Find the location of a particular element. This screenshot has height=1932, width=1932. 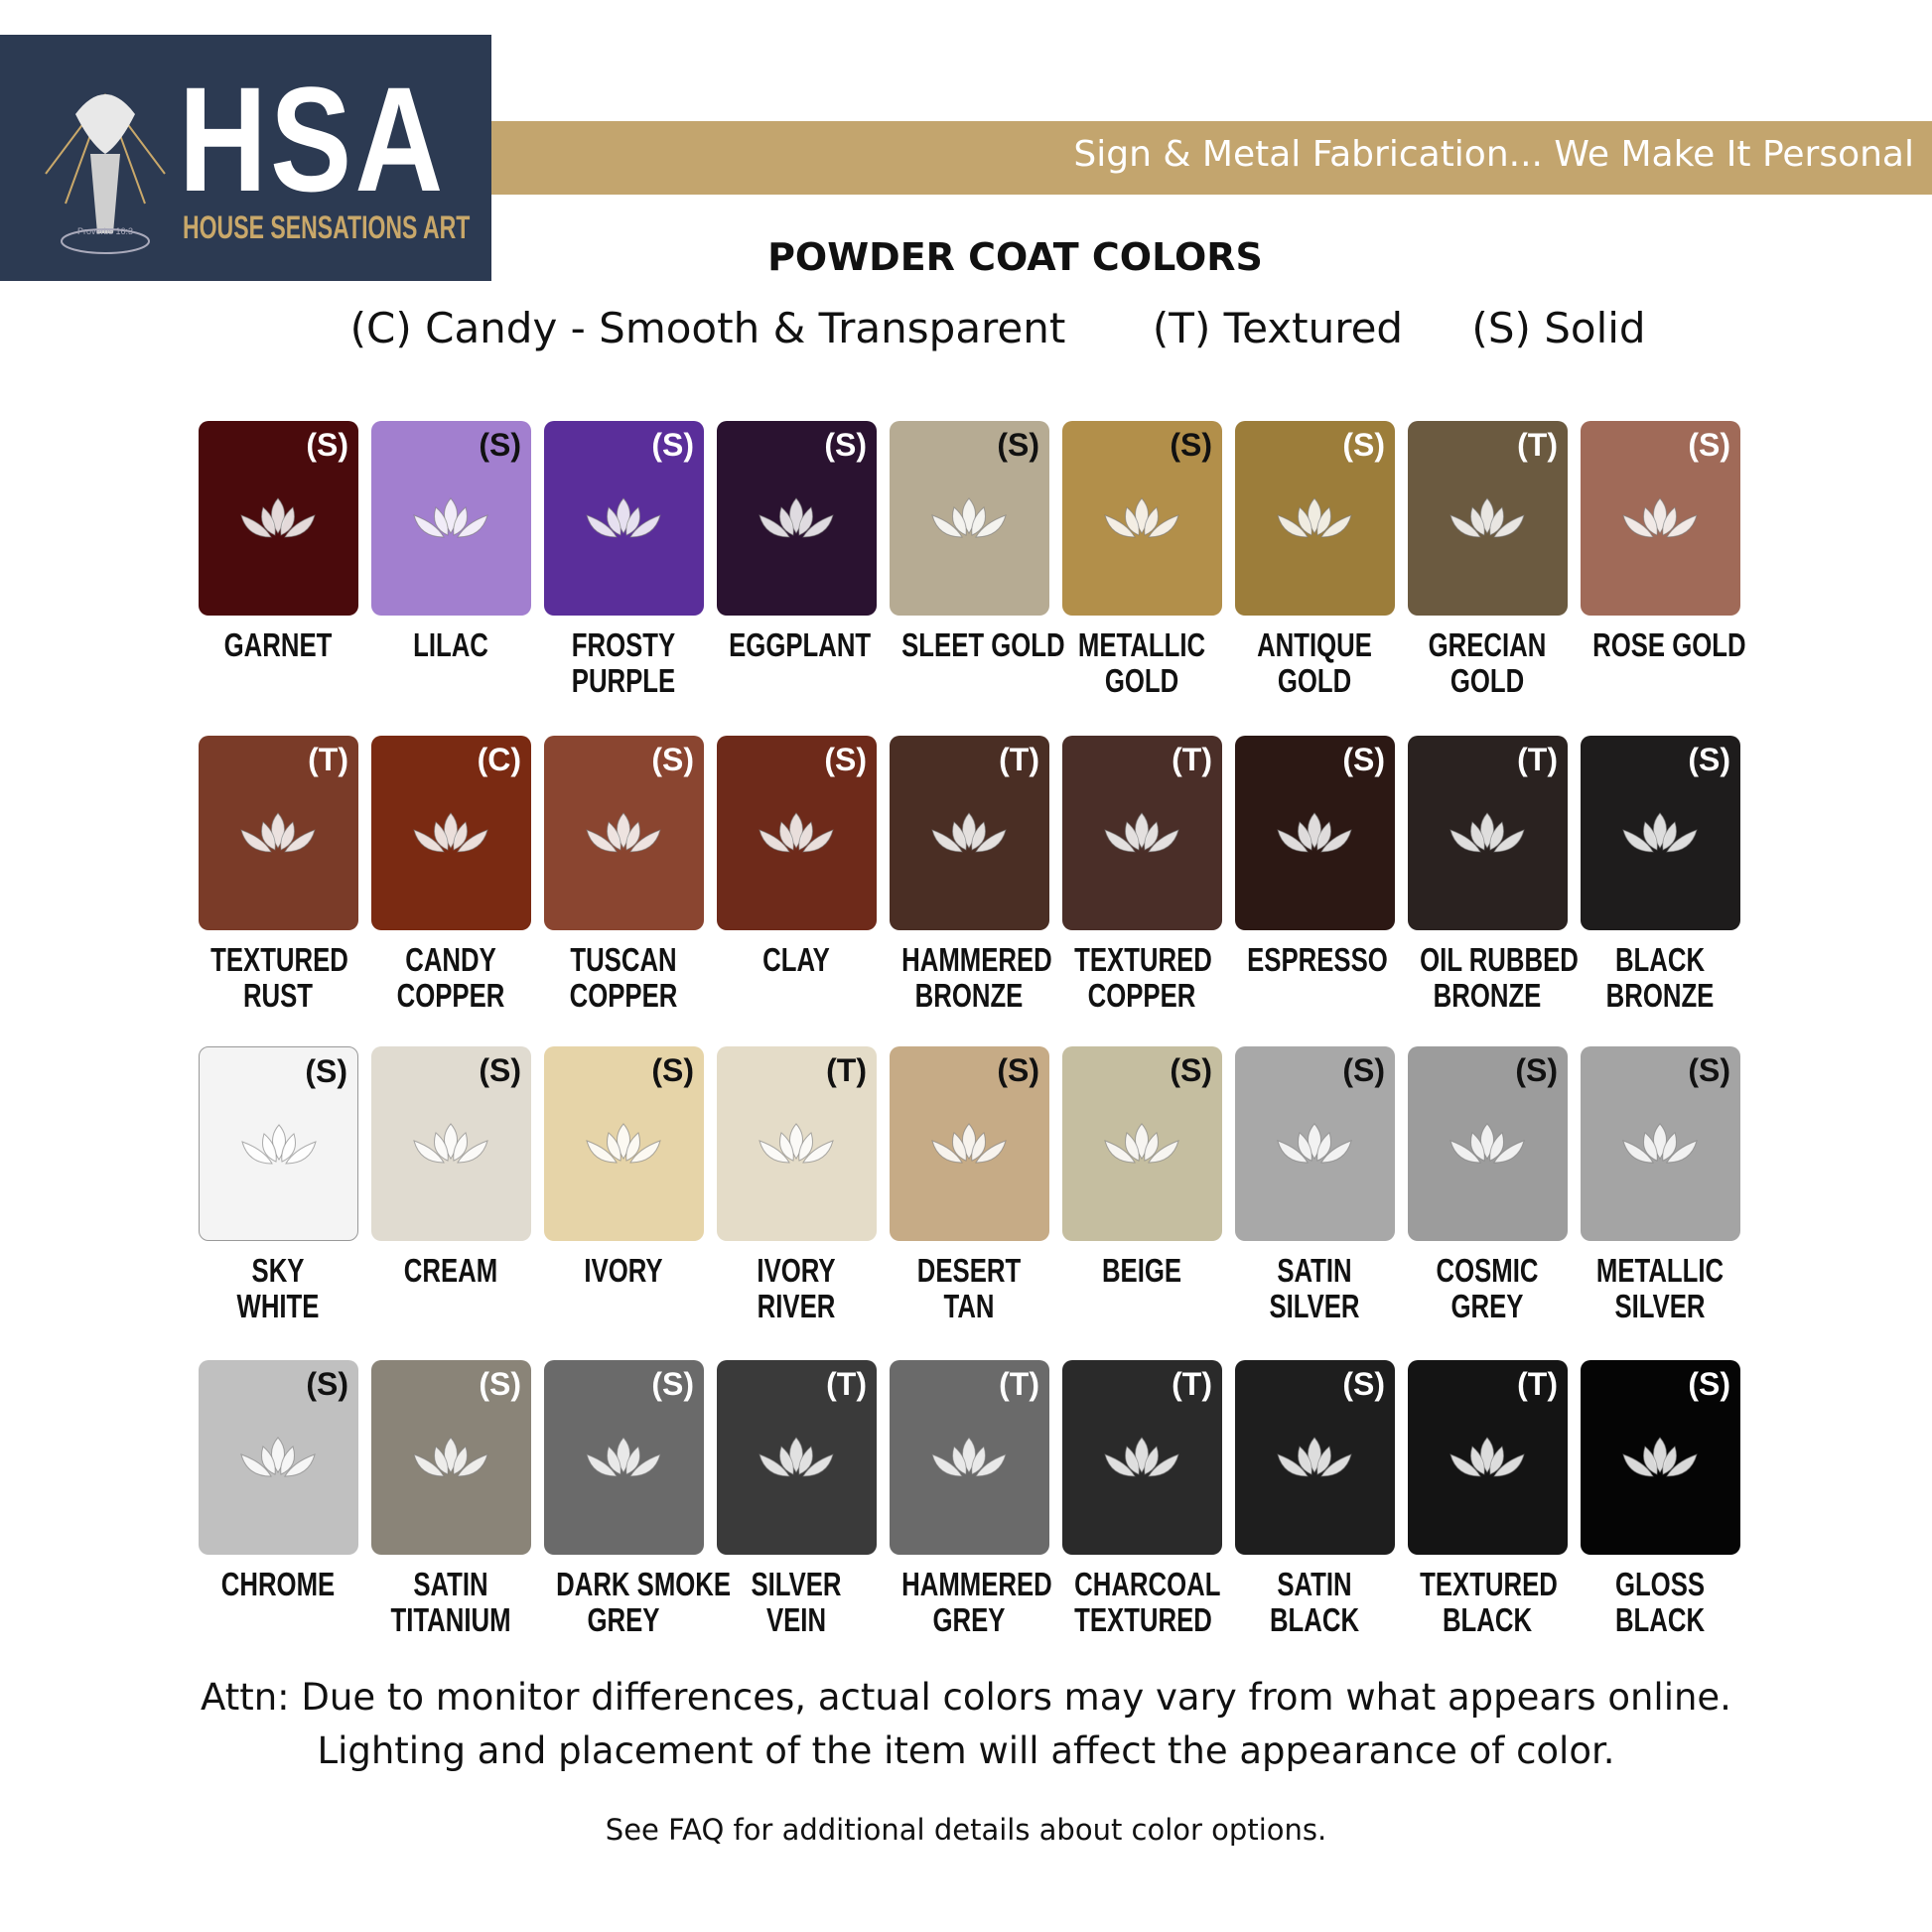

color-name-line: GREY is located at coordinates (969, 1619).